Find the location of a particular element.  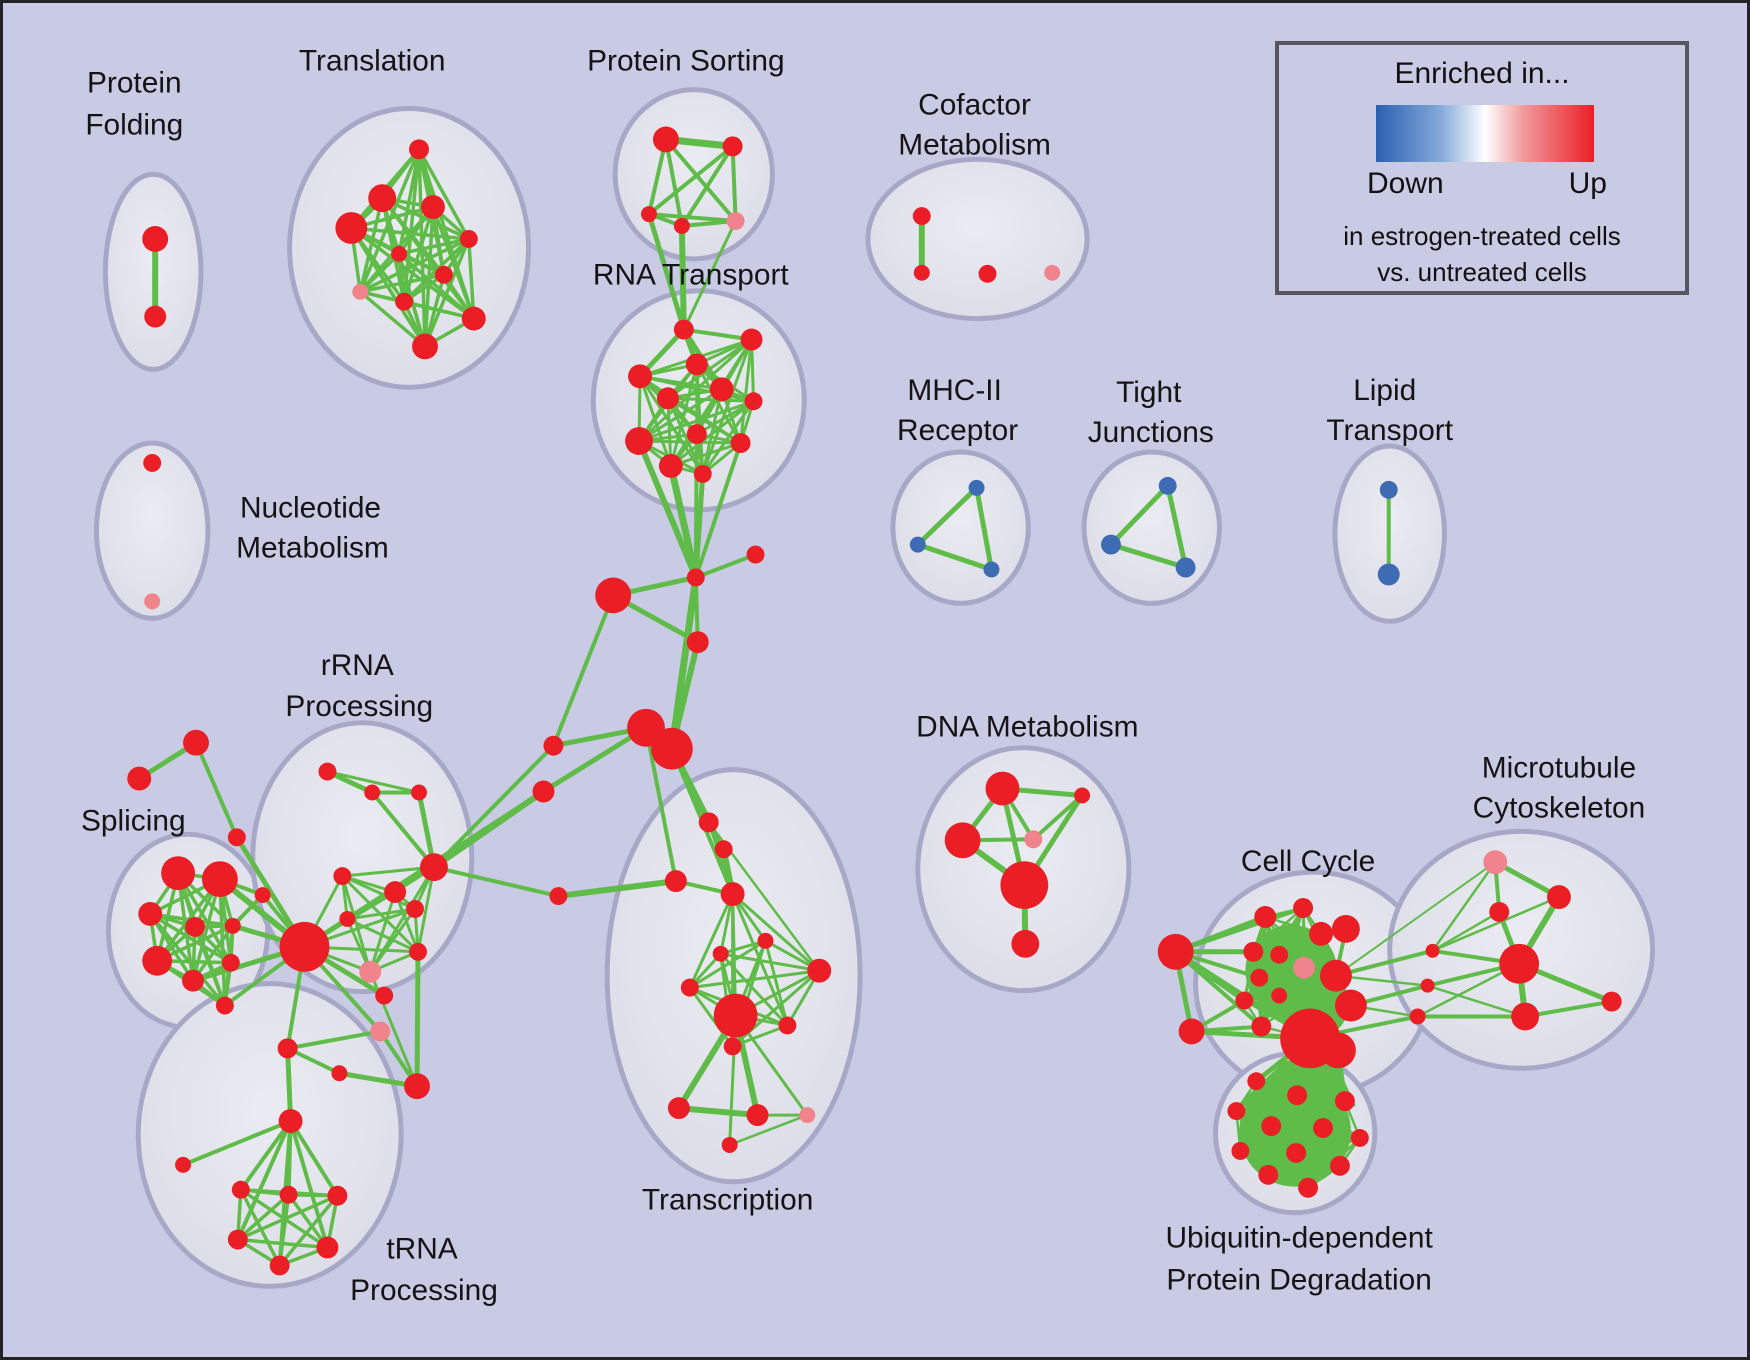

node-t6 is located at coordinates (399, 253).